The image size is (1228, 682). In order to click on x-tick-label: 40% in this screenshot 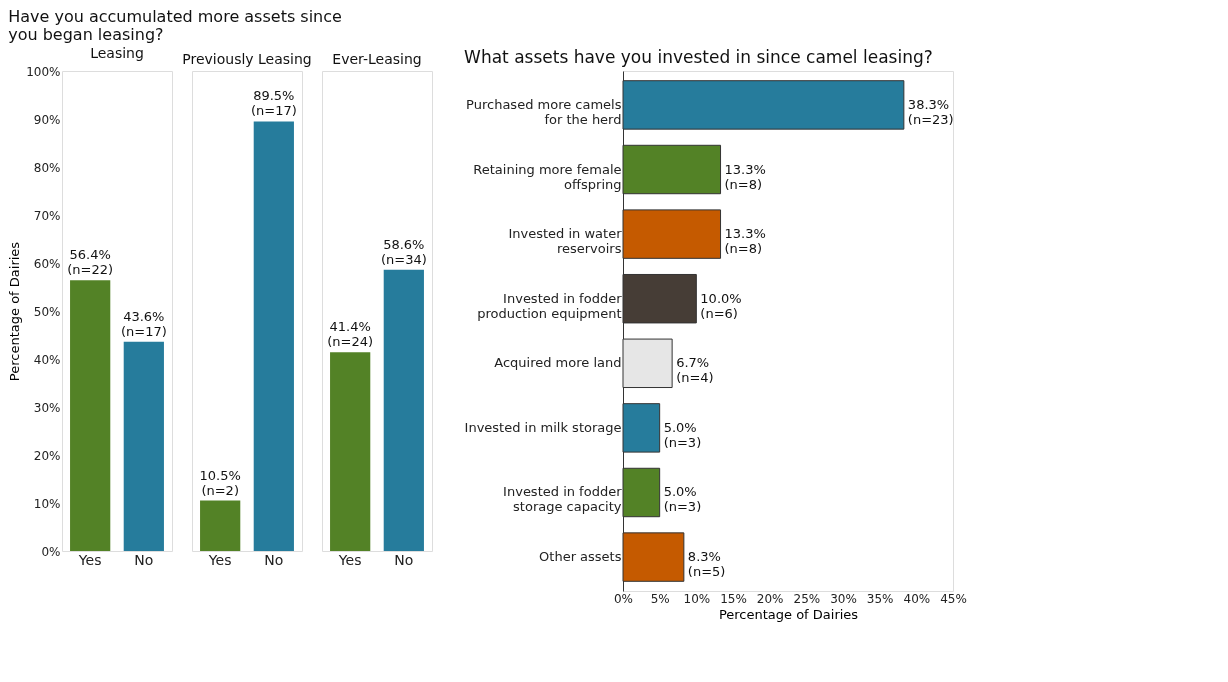, I will do `click(917, 598)`.